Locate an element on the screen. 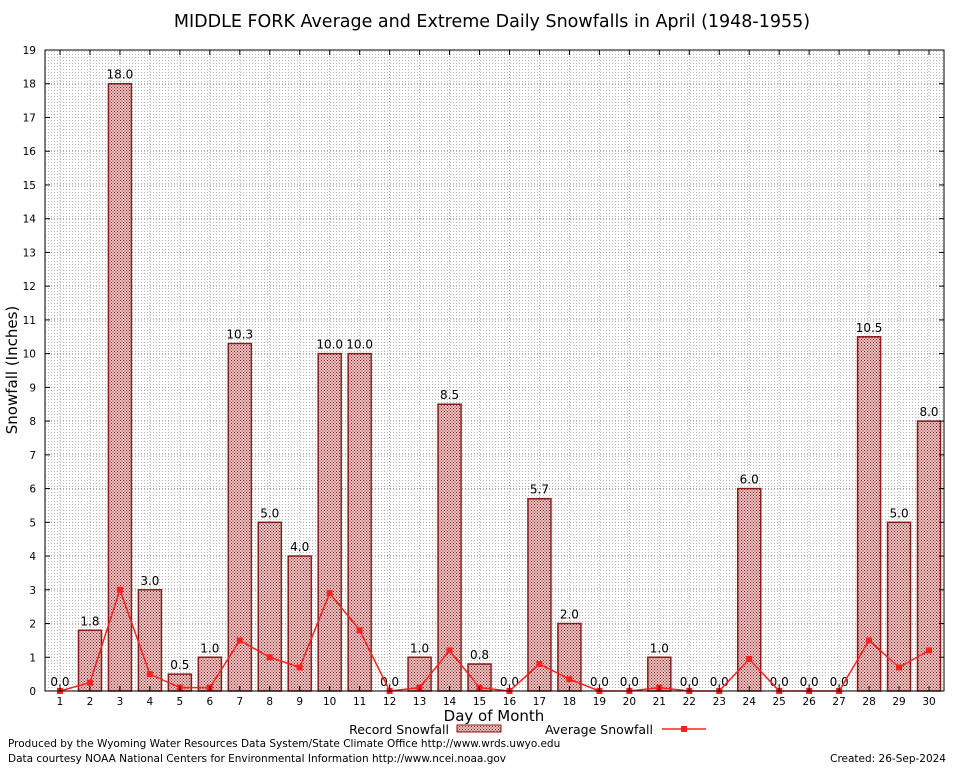 This screenshot has width=954, height=768. bar-label-day-7: 10.3 is located at coordinates (239, 335).